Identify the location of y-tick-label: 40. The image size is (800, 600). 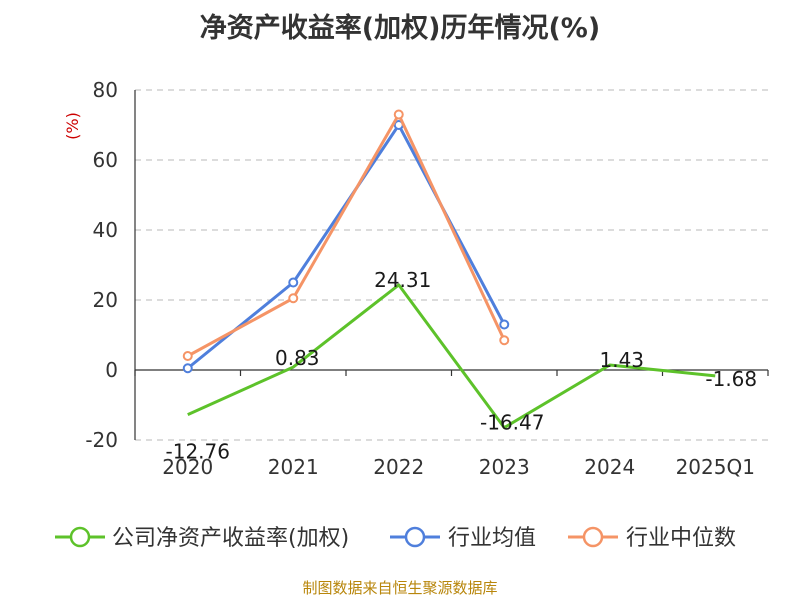
(105, 230).